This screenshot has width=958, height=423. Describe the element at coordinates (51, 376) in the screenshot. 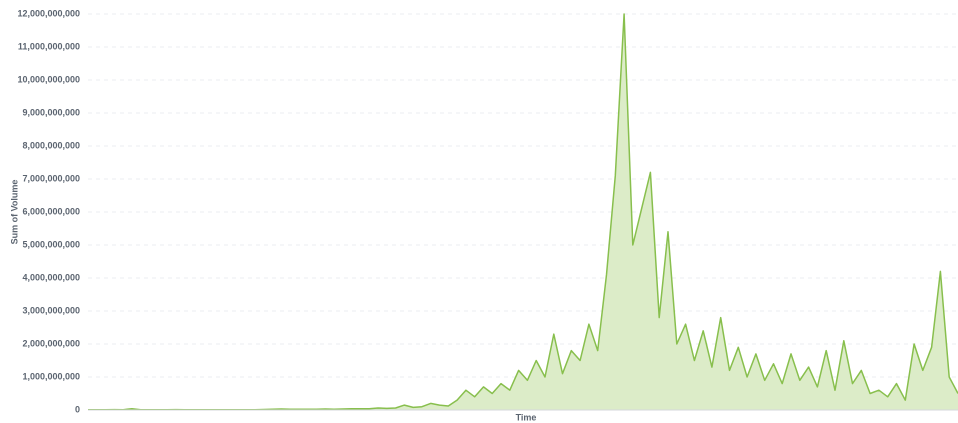

I see `y-tick-label: 1,000,000,000` at that location.